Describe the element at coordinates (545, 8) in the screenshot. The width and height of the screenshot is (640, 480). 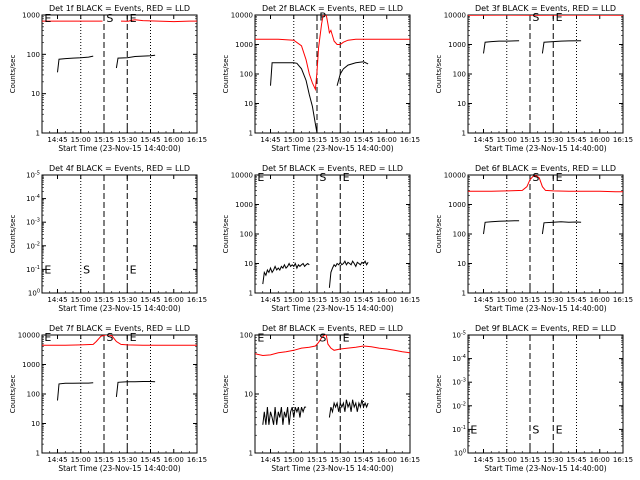
I see `chart-title: Det 3f BLACK = Events, RED = LLD` at that location.